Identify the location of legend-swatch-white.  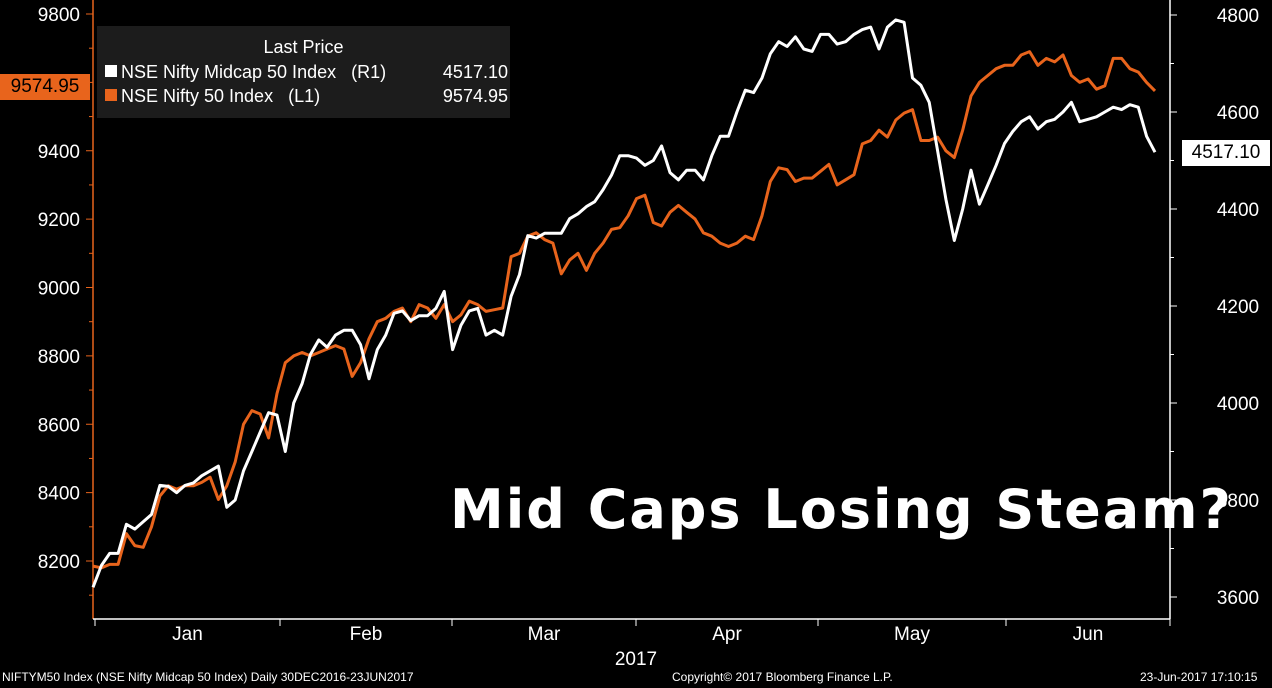
(111, 71).